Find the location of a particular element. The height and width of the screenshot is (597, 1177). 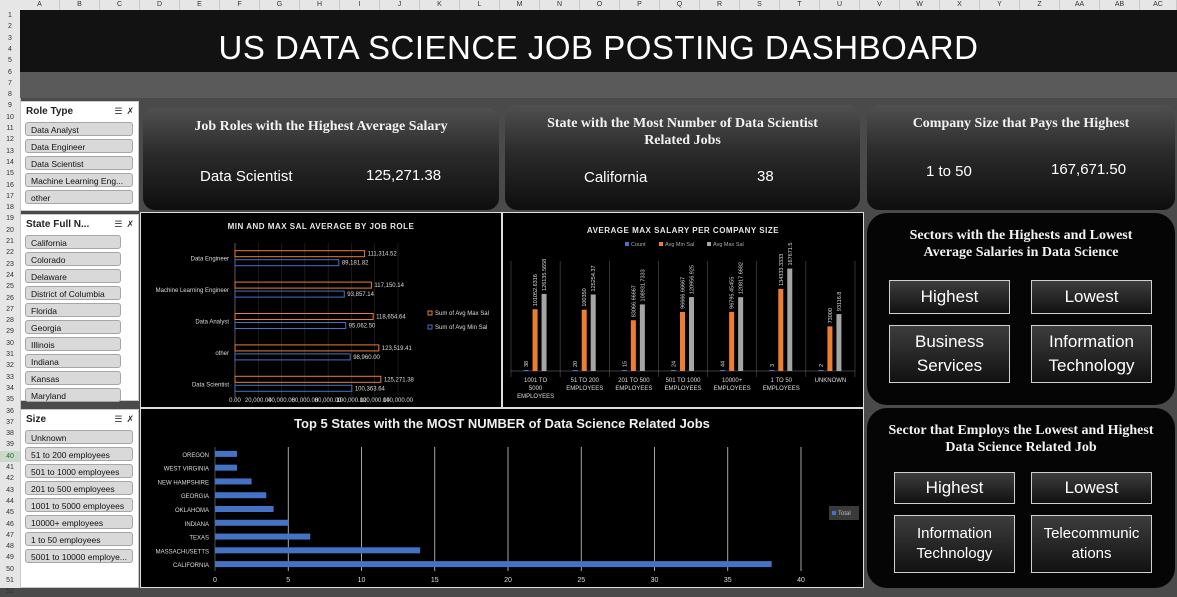

row-header: 44 is located at coordinates (10, 501).